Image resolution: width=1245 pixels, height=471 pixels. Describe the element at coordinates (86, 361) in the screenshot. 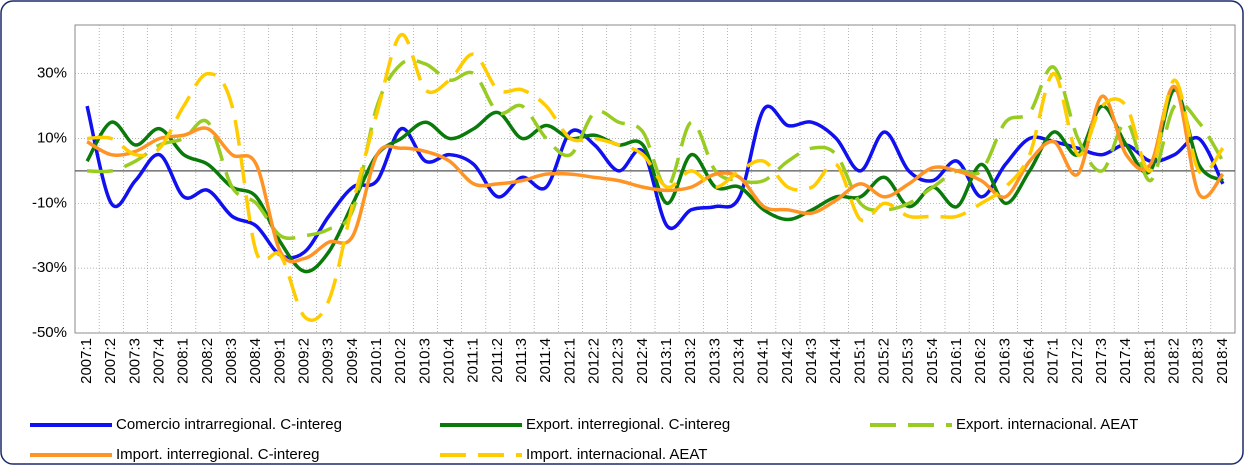

I see `x-tick-label: 2007:1` at that location.